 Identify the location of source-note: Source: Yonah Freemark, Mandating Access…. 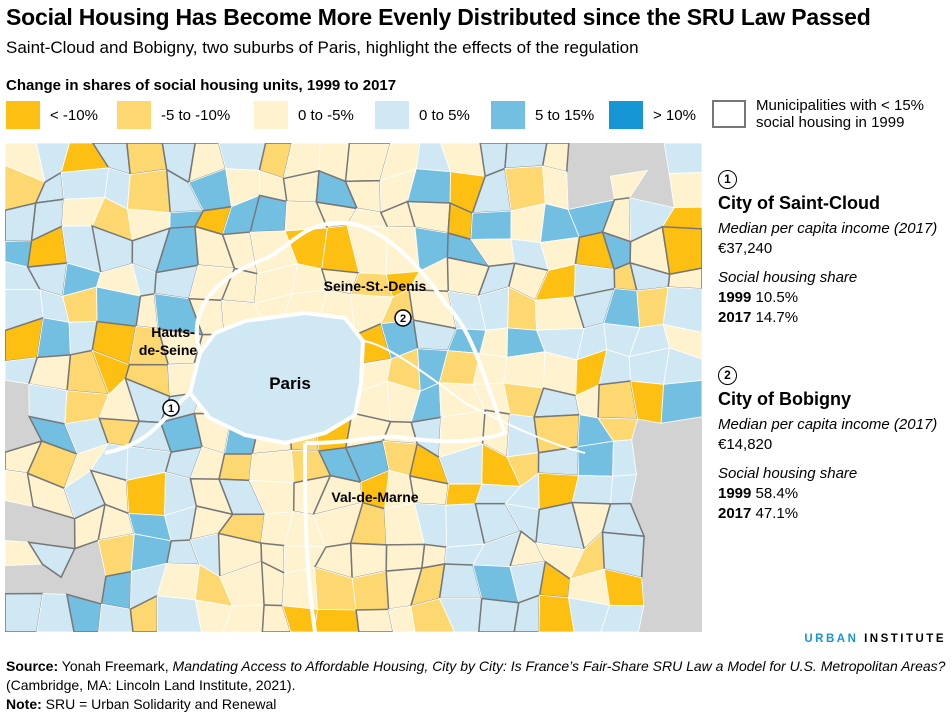
(476, 675).